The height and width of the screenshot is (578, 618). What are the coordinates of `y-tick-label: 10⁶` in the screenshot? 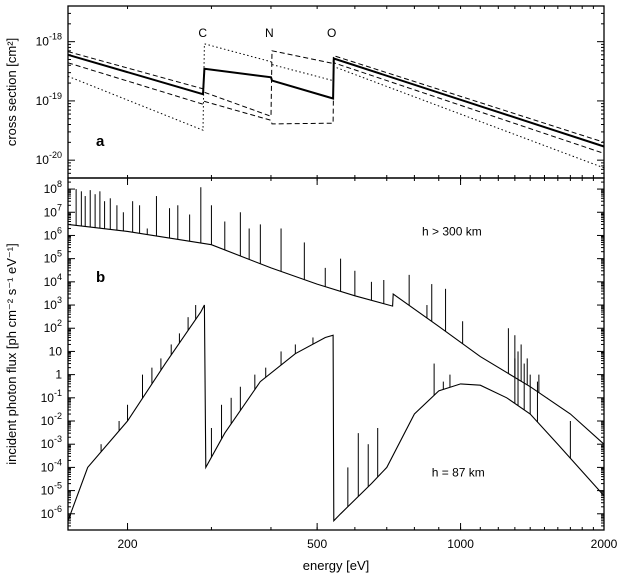 It's located at (53, 233).